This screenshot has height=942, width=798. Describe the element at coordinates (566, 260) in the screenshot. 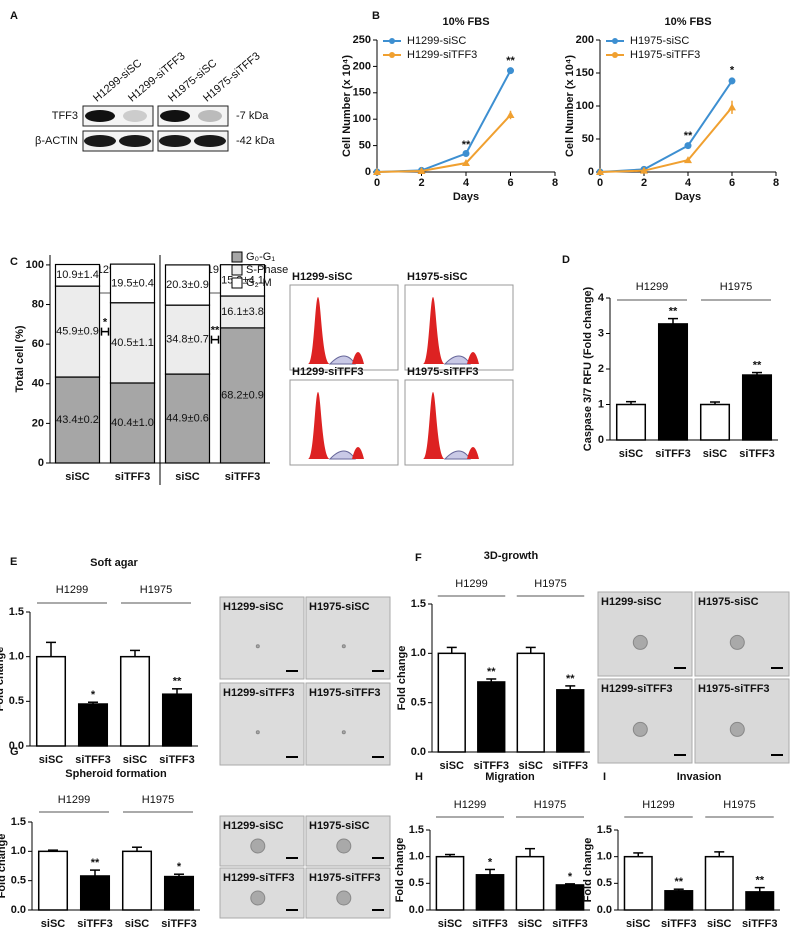

I see `panel-letter: D` at that location.